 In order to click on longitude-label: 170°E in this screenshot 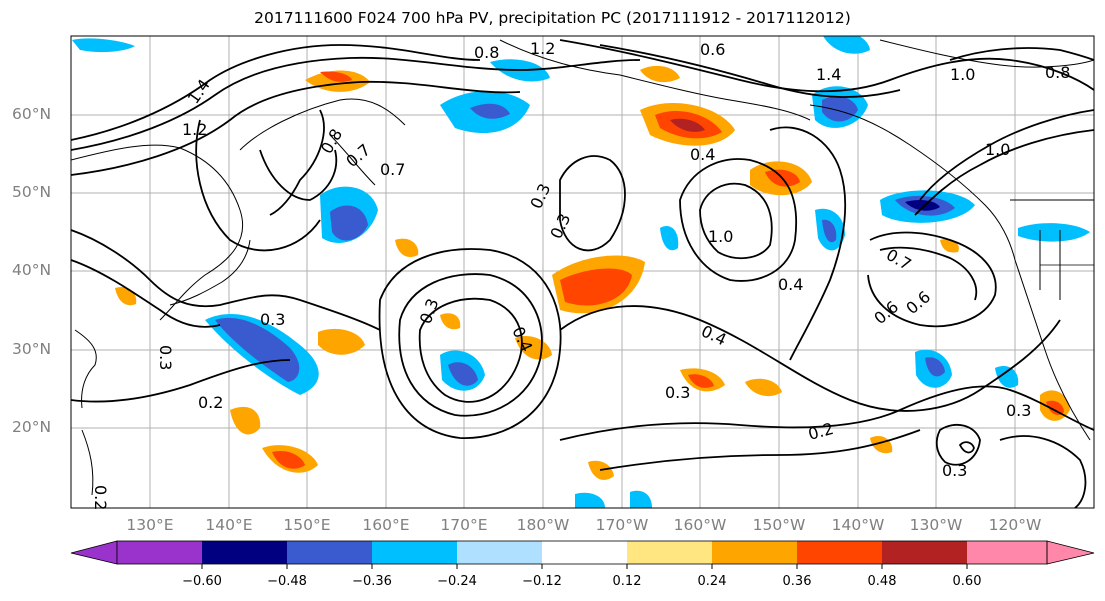, I will do `click(464, 525)`.